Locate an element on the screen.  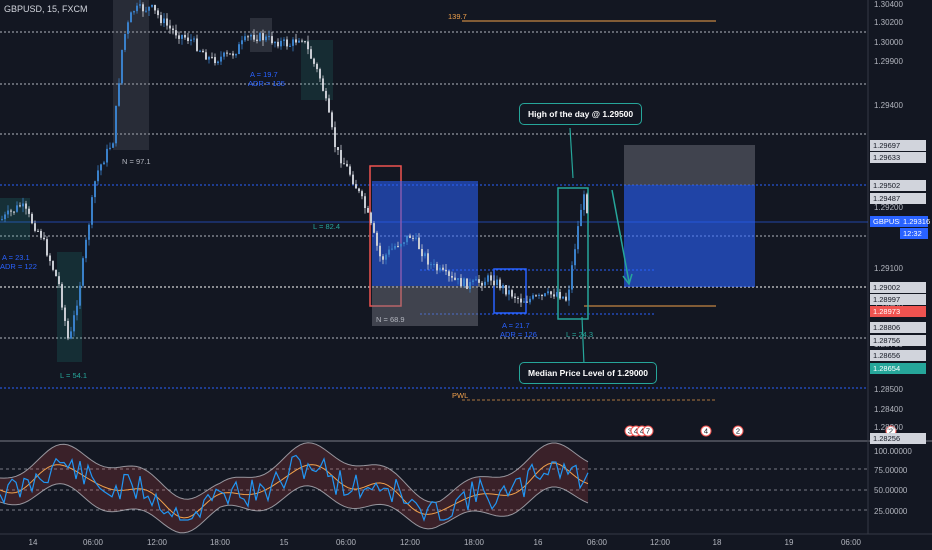
a-label: A = 21.7 is located at coordinates (516, 325).